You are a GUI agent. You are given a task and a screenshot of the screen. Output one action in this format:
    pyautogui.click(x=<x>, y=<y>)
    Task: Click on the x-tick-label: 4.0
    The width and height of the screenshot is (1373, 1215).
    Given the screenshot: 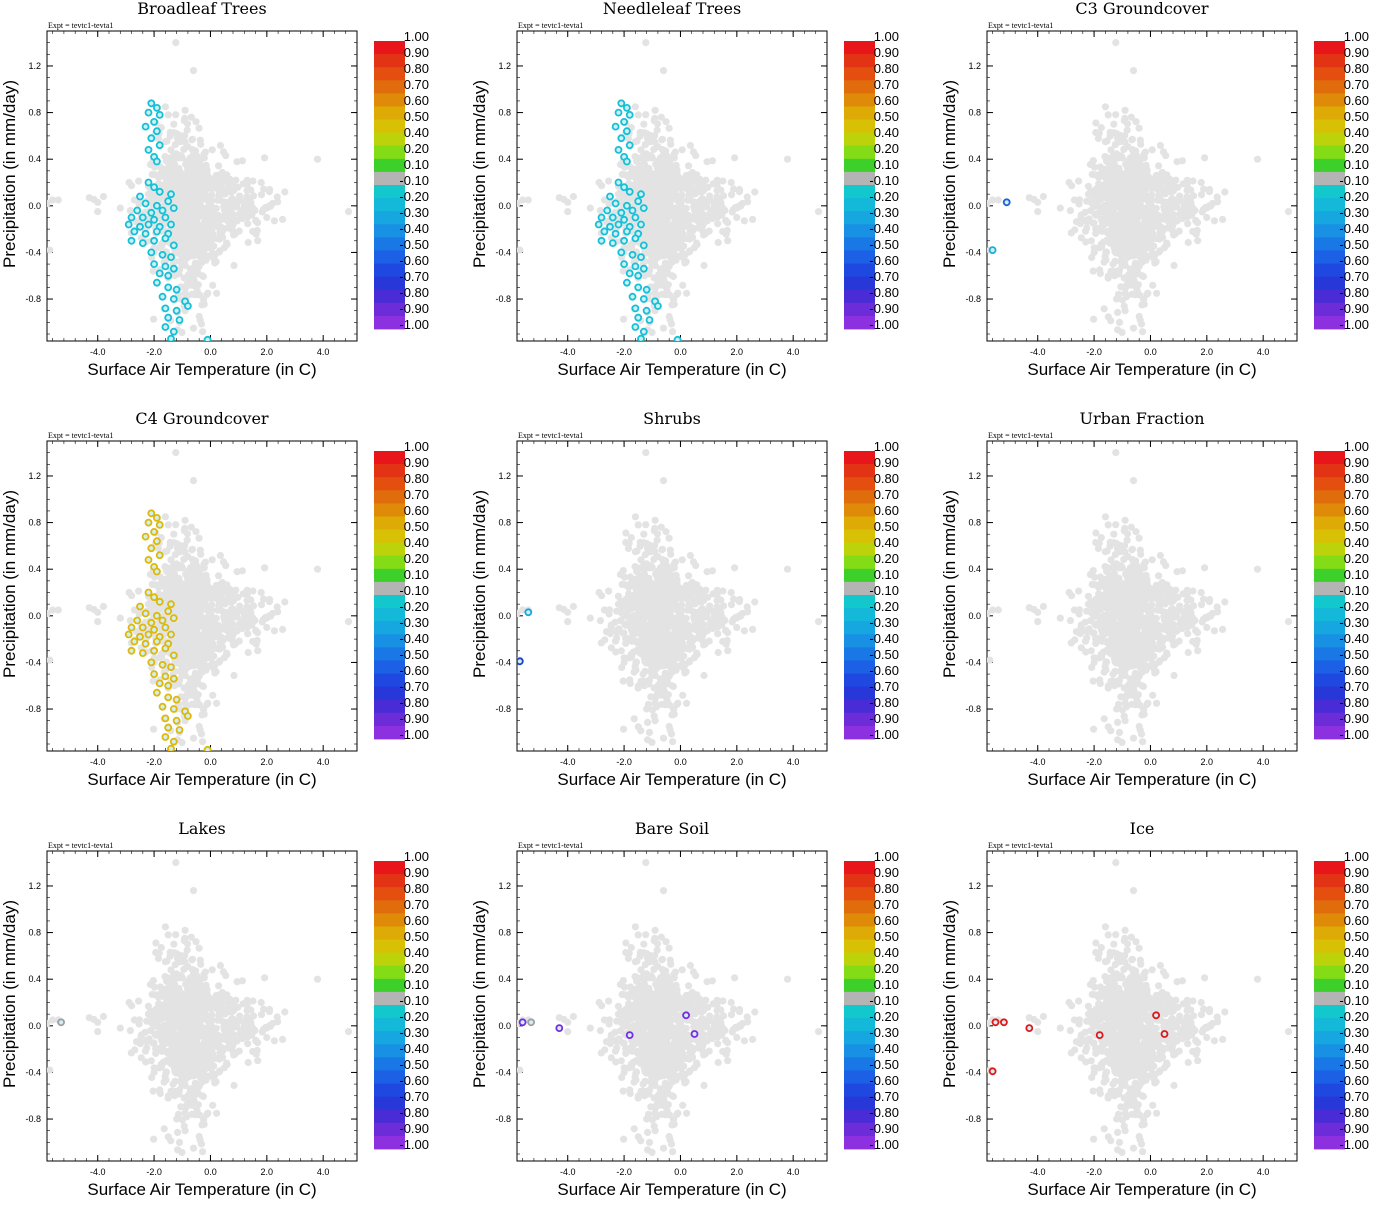 What is the action you would take?
    pyautogui.click(x=1263, y=352)
    